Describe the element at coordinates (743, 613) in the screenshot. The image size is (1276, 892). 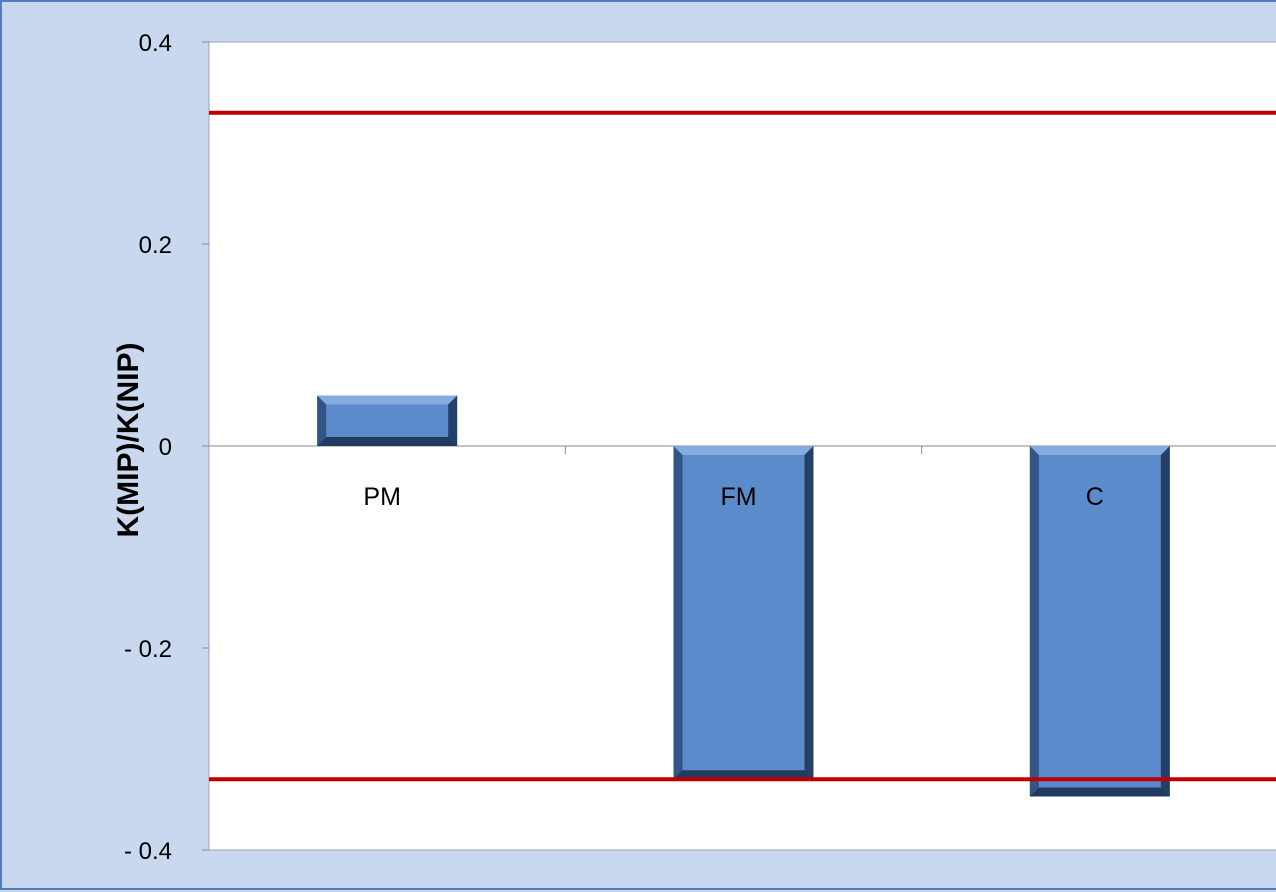
I see `bar-fm` at that location.